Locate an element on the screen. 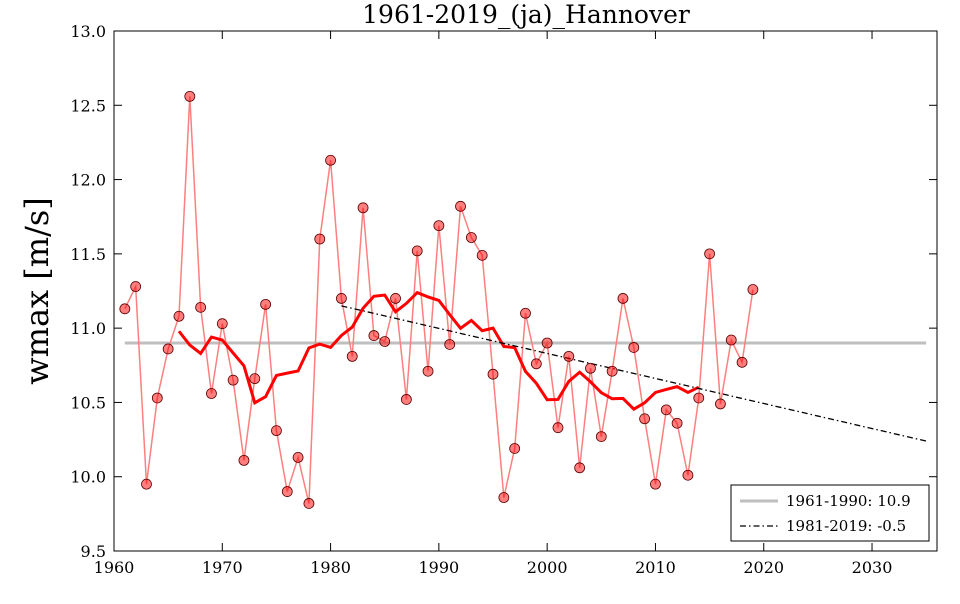  y-tick-label: 12.5 is located at coordinates (88, 105).